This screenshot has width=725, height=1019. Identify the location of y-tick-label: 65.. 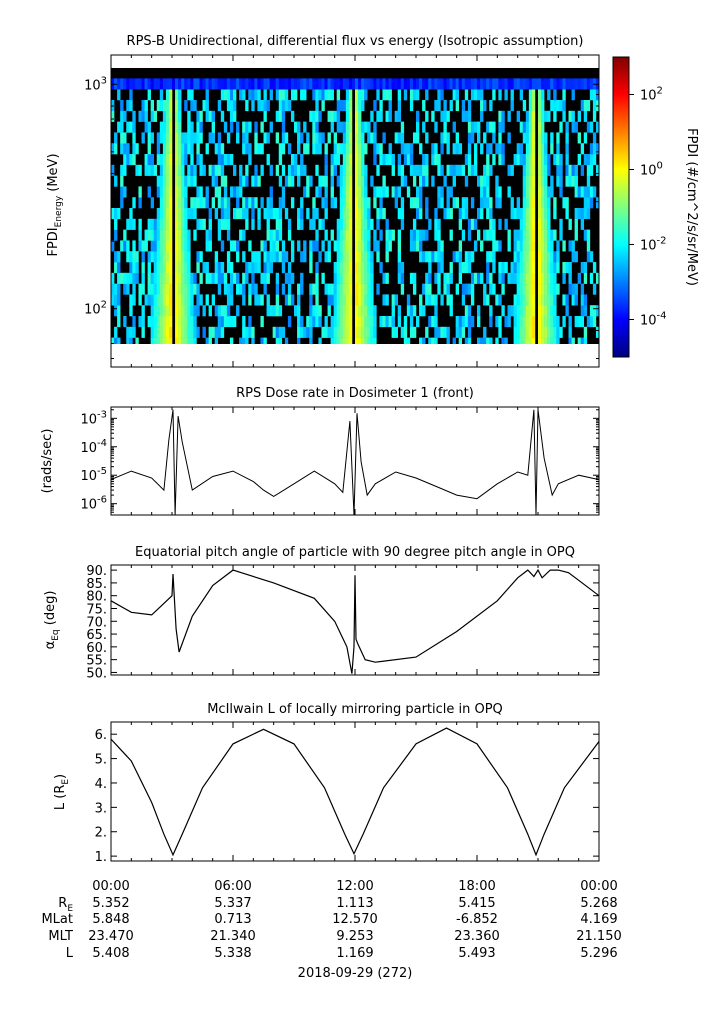
(96, 635).